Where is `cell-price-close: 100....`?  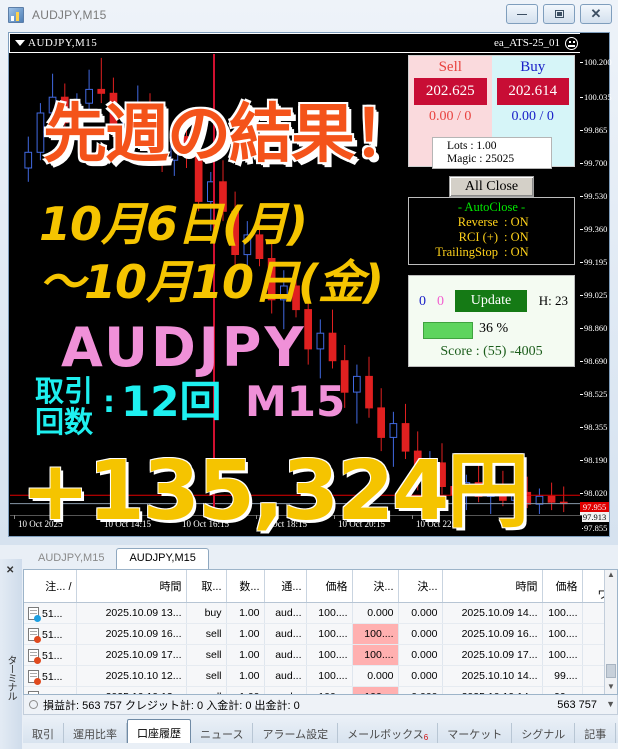
cell-price-close: 100.... is located at coordinates (562, 655).